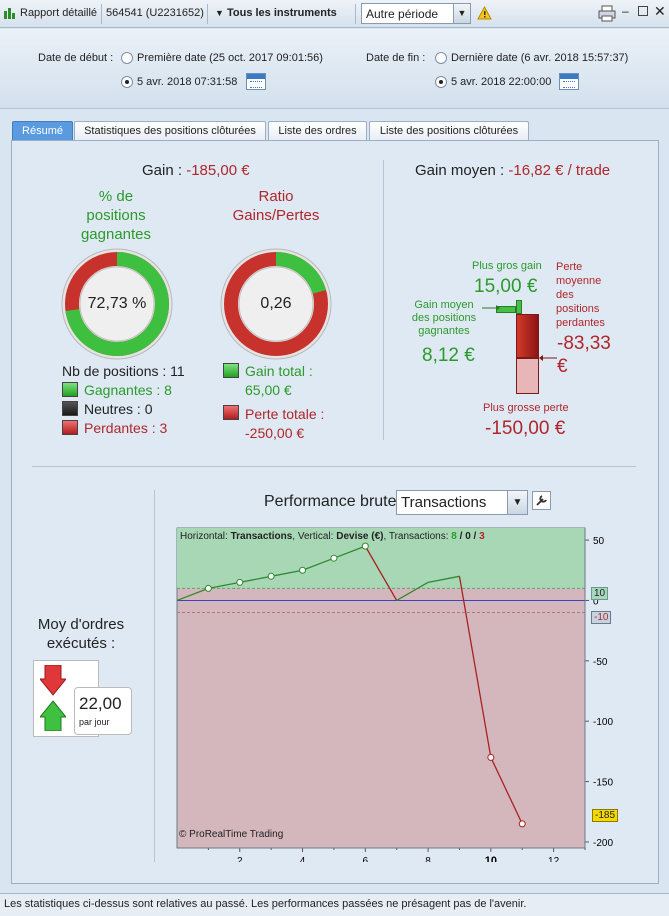 This screenshot has width=669, height=916. Describe the element at coordinates (204, 536) in the screenshot. I see `header-h: Horizontal:` at that location.